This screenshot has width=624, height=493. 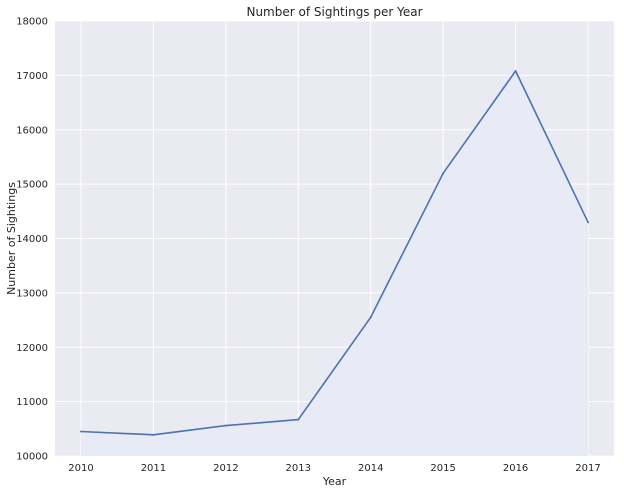 I want to click on y-tick-label: 16000, so click(x=32, y=130).